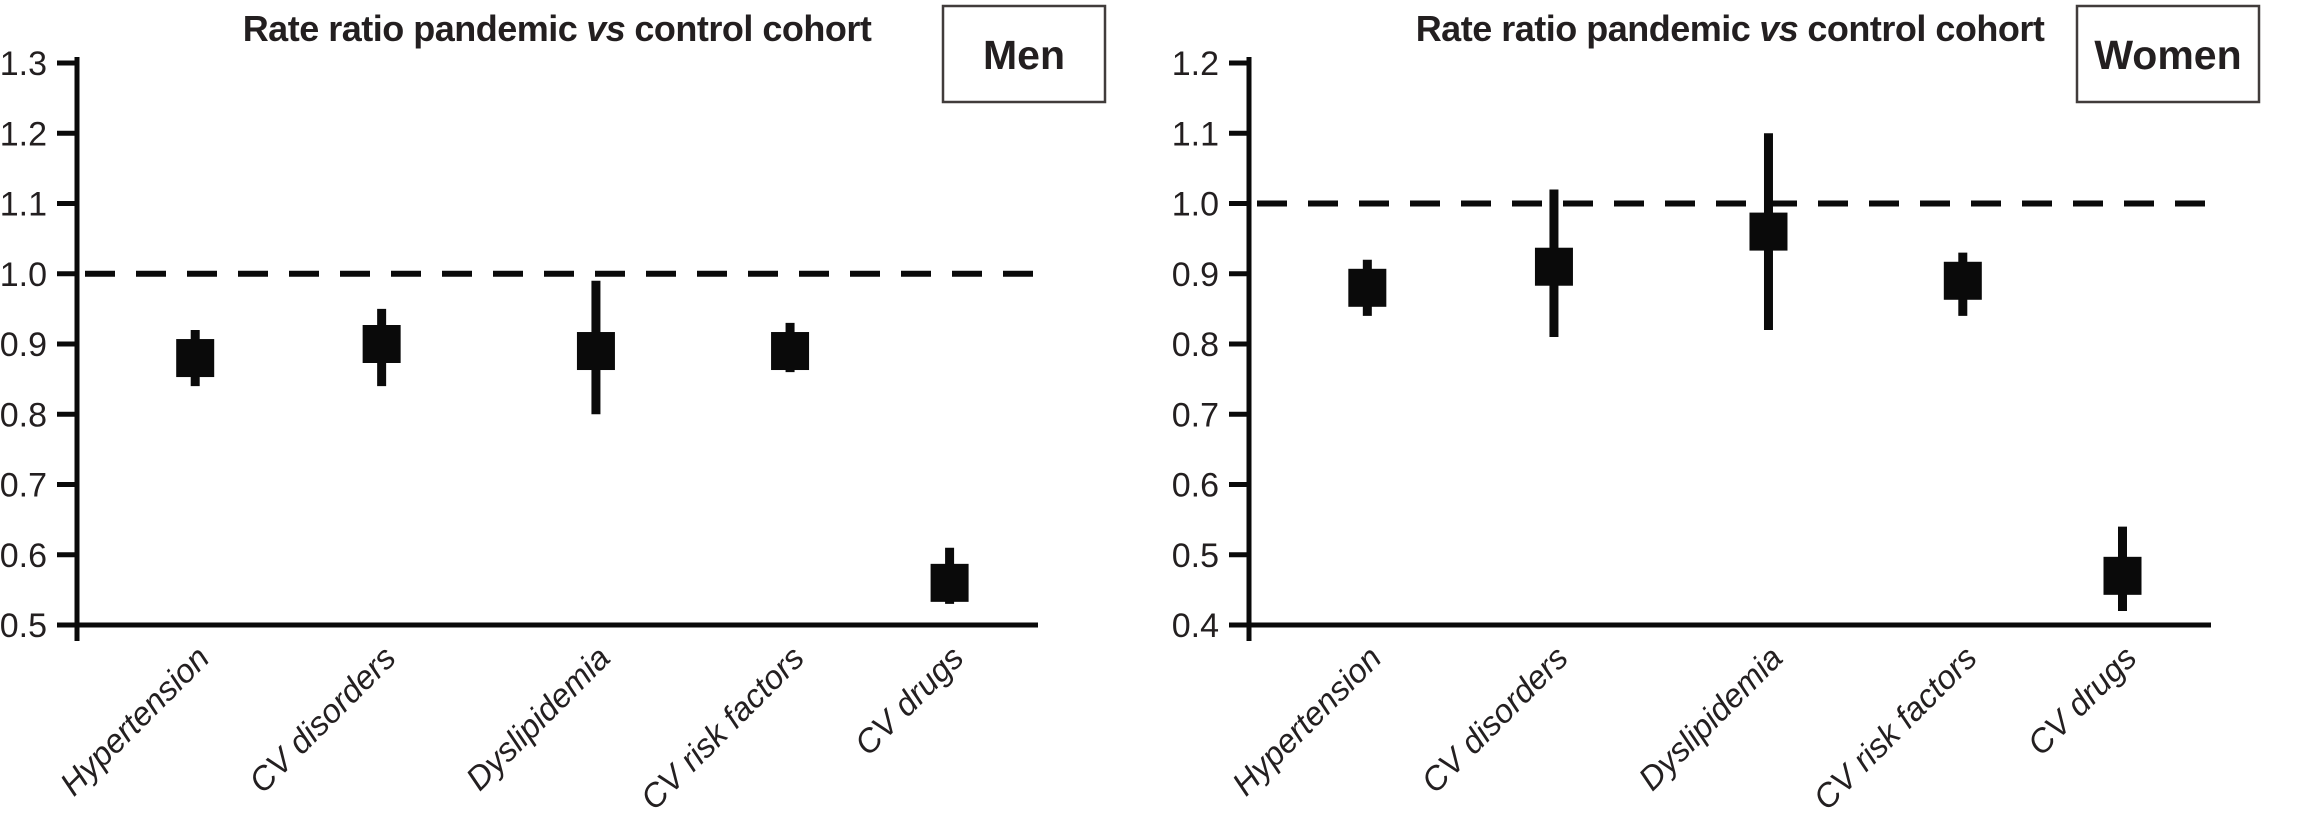  What do you see at coordinates (752, 28) in the screenshot?
I see `men-title-suffix: control cohort` at bounding box center [752, 28].